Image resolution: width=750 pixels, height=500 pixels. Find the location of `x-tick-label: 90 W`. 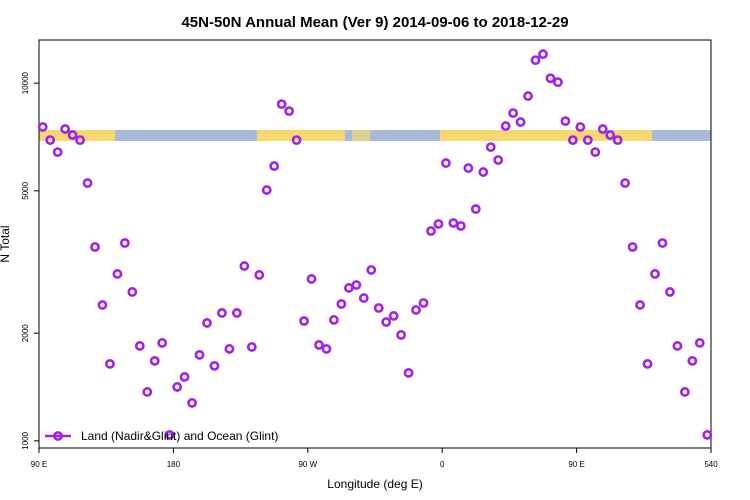

x-tick-label: 90 W is located at coordinates (307, 464).